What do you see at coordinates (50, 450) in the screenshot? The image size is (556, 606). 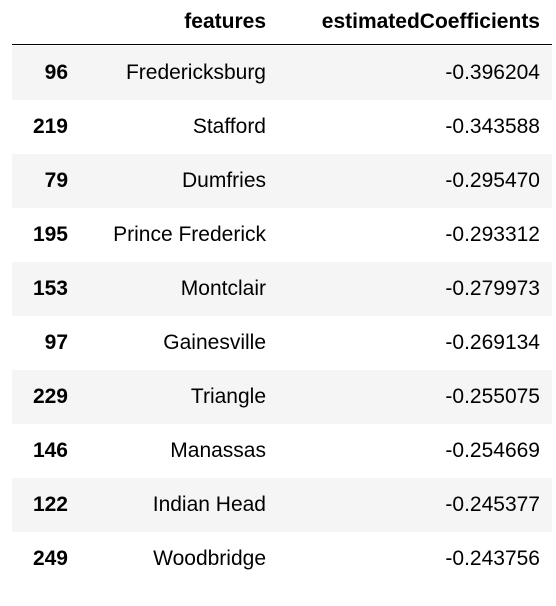 I see `row-index: 146` at bounding box center [50, 450].